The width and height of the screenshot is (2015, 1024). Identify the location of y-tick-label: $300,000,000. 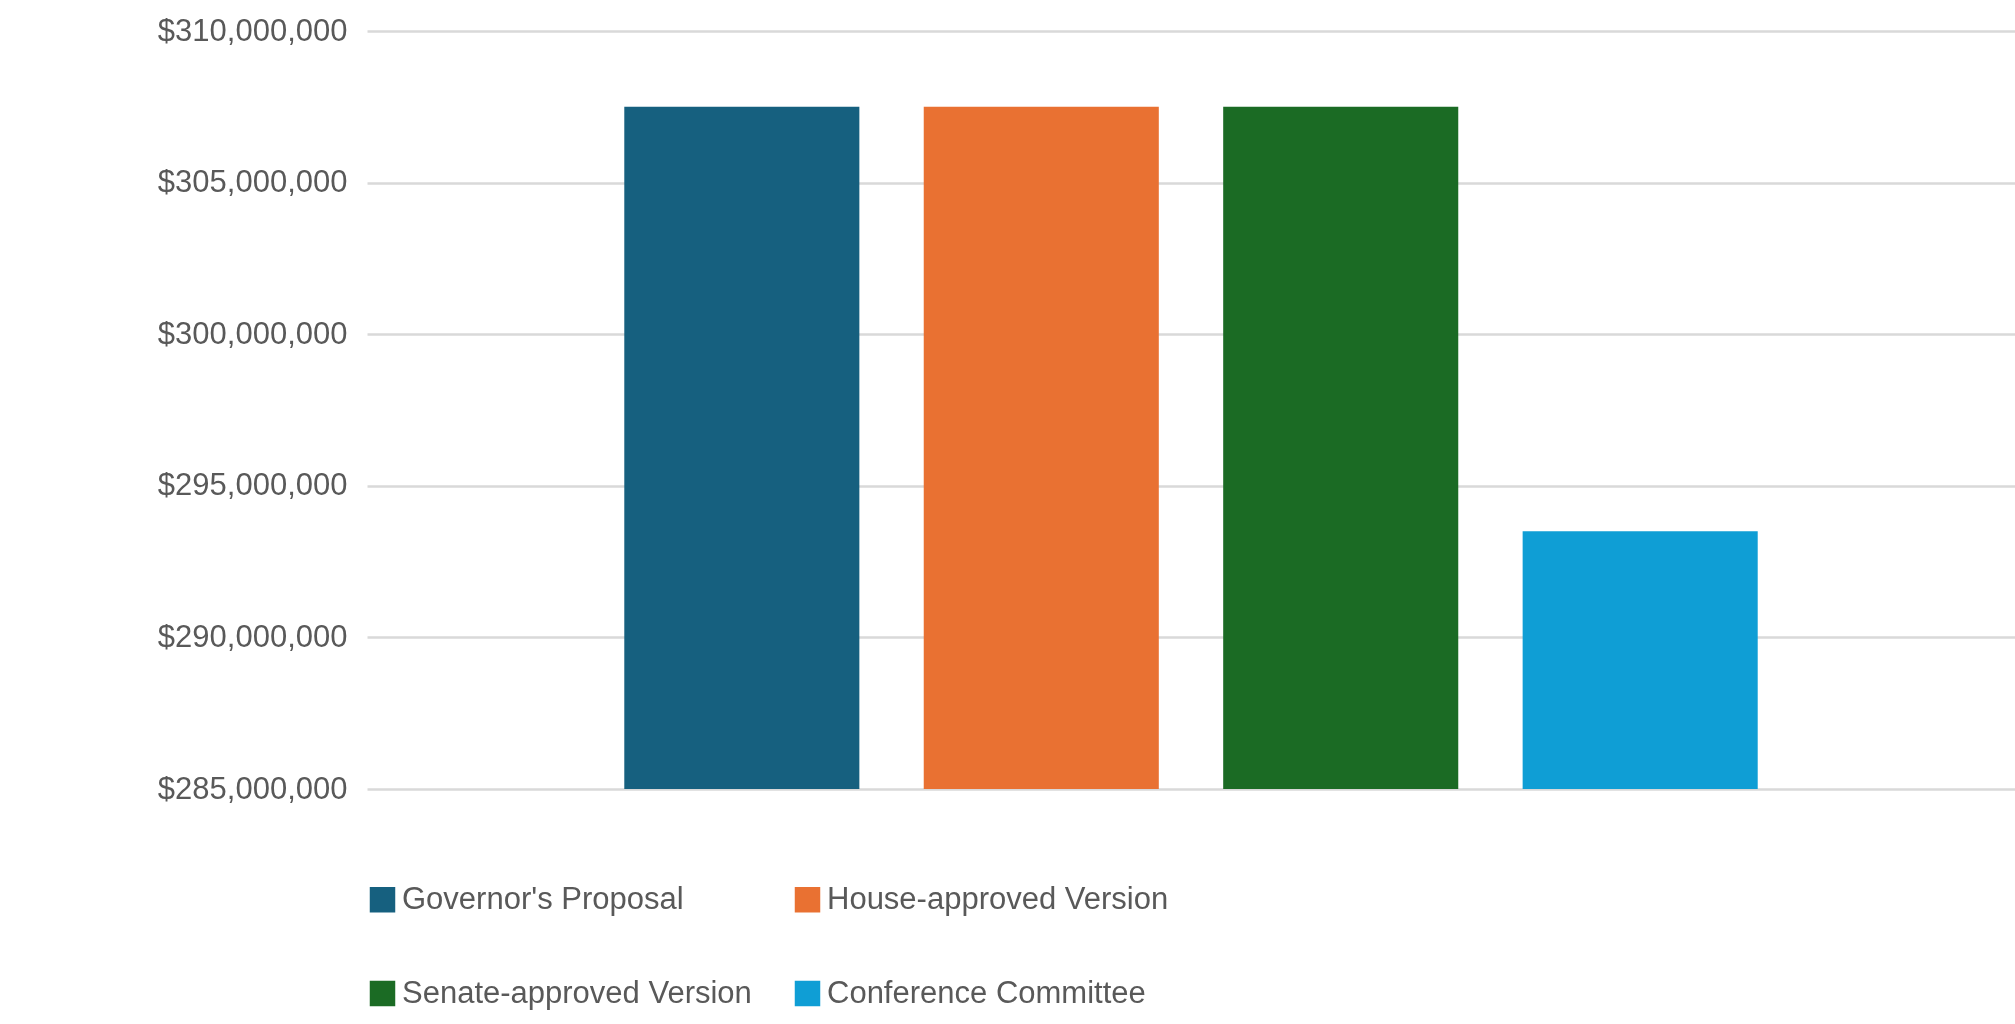
(252, 333).